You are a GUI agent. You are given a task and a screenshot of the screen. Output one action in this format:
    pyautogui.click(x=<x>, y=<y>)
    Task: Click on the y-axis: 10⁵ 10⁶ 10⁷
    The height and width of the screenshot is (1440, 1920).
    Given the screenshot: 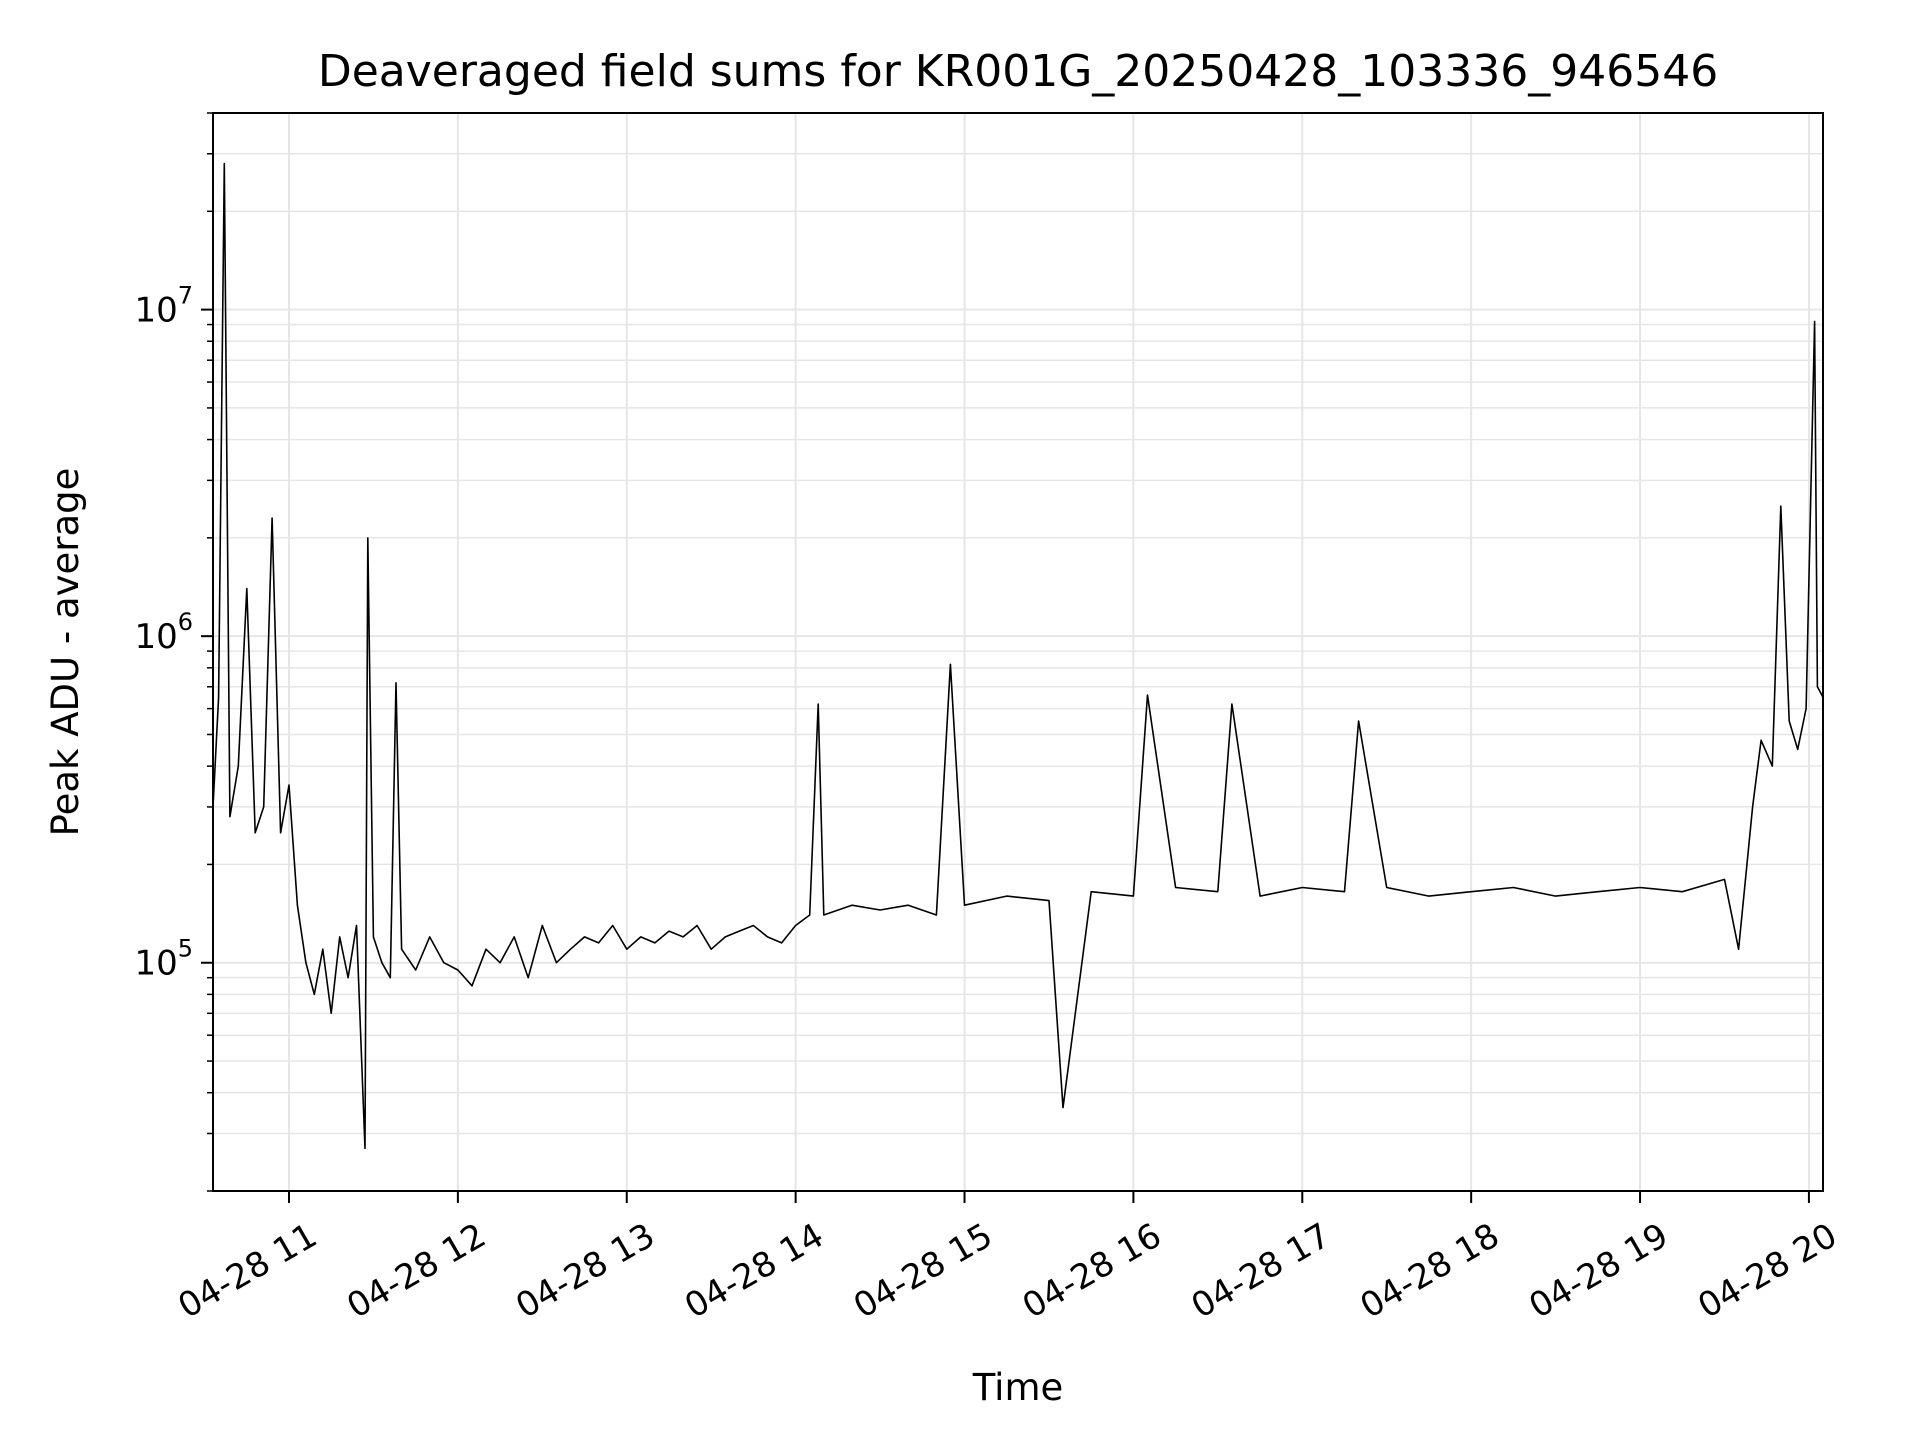 What is the action you would take?
    pyautogui.click(x=173, y=652)
    